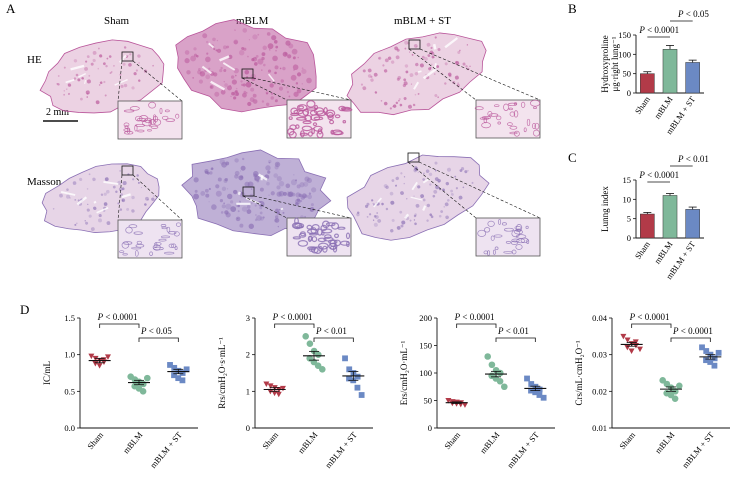 The image size is (744, 482). What do you see at coordinates (692, 78) in the screenshot?
I see `bar` at bounding box center [692, 78].